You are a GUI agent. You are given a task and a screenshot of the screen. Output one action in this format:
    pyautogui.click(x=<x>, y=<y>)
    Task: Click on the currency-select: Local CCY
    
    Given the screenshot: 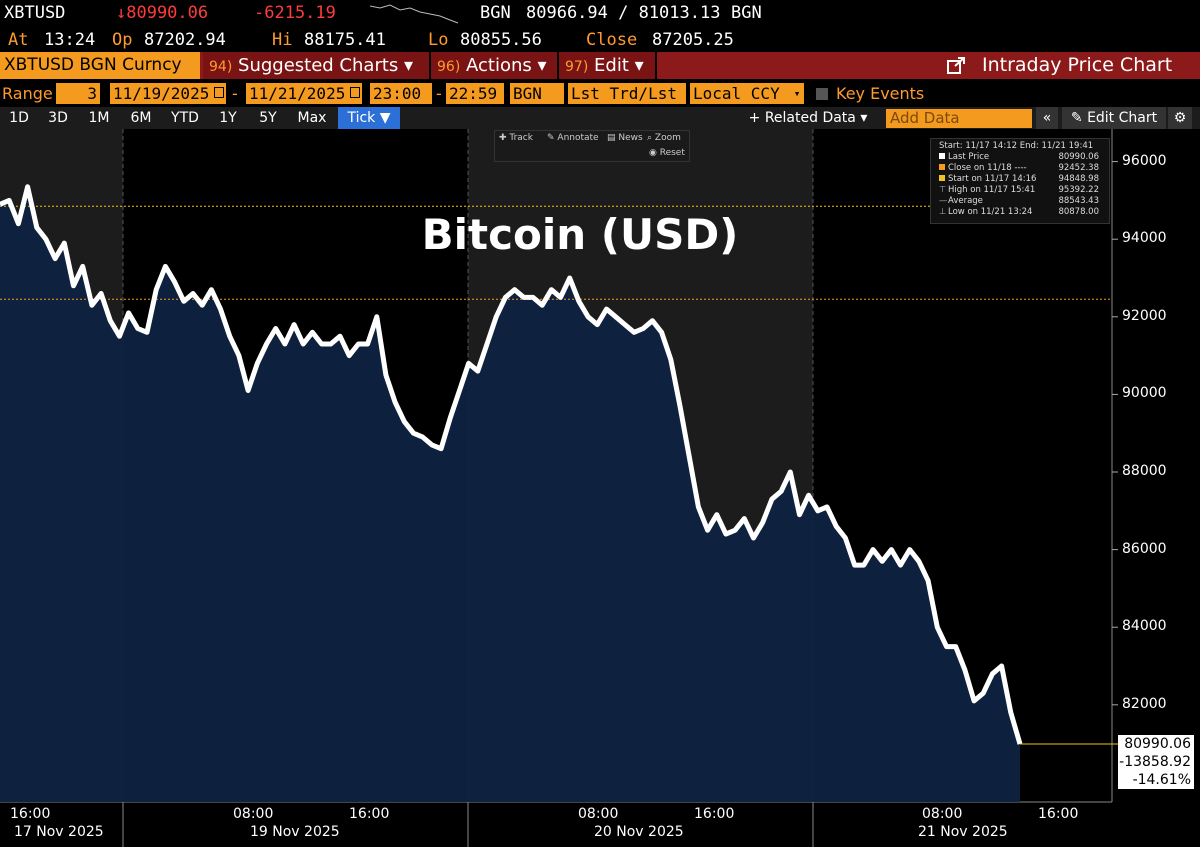 What is the action you would take?
    pyautogui.click(x=740, y=93)
    